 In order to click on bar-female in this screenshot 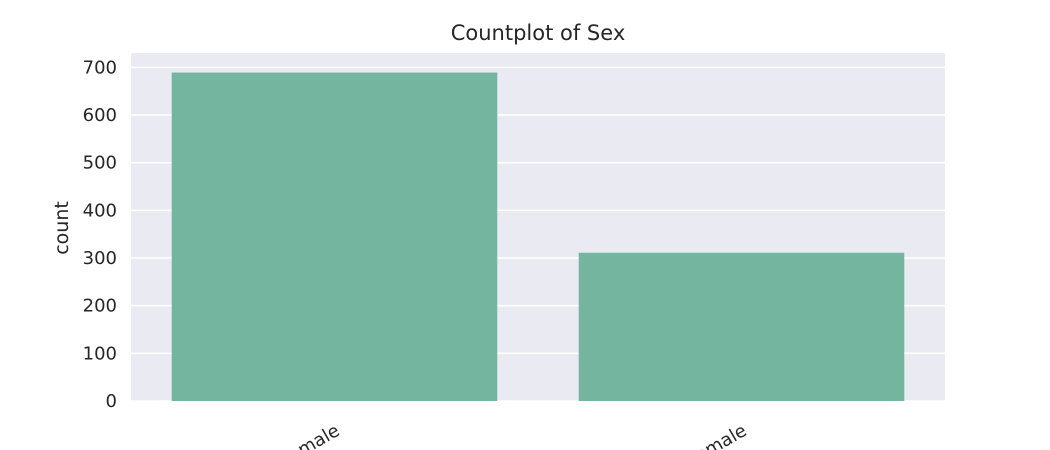, I will do `click(741, 326)`.